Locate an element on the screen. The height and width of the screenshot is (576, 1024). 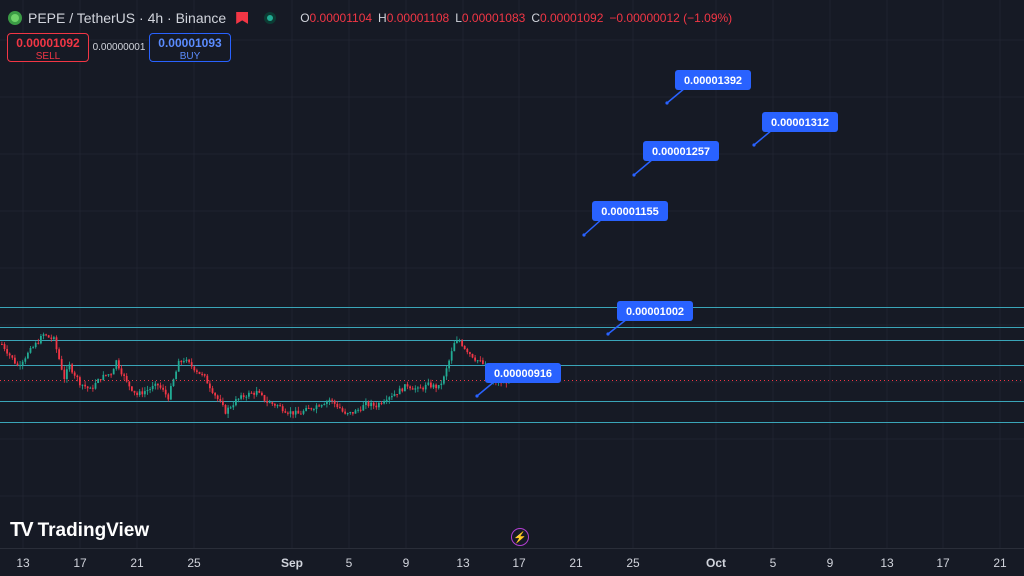
ohlc-change: −0.00000012 (−1.09%) is located at coordinates (671, 18).